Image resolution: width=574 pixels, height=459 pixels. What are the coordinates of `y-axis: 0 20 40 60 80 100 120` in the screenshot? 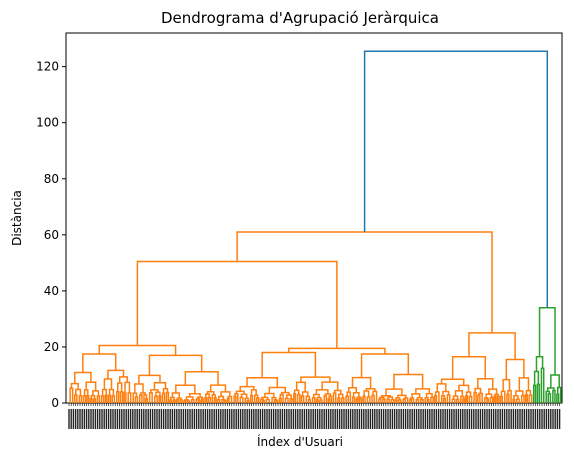 It's located at (51, 235).